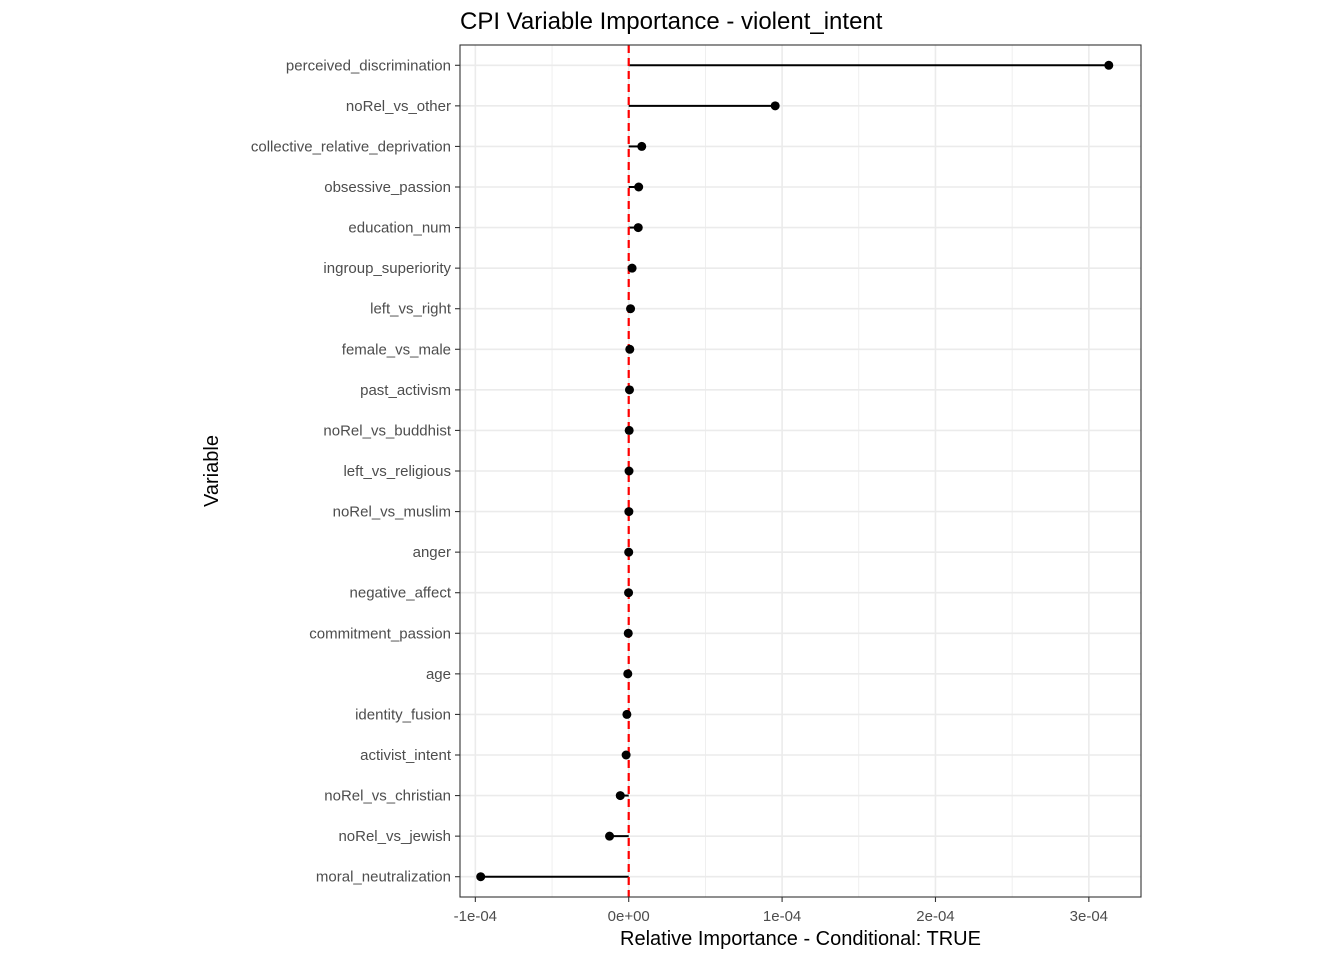 This screenshot has width=1344, height=965. Describe the element at coordinates (1089, 916) in the screenshot. I see `x-tick-label: 3e-04` at that location.